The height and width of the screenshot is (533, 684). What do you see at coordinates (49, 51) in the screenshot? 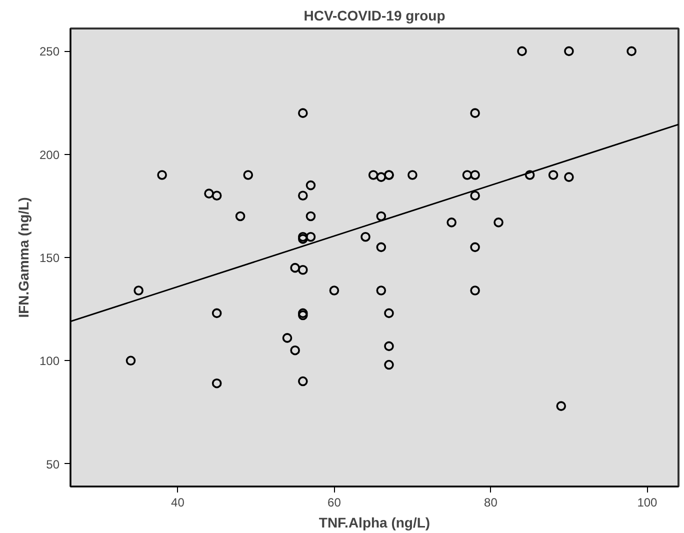
I see `y-tick-label: 250` at bounding box center [49, 51].